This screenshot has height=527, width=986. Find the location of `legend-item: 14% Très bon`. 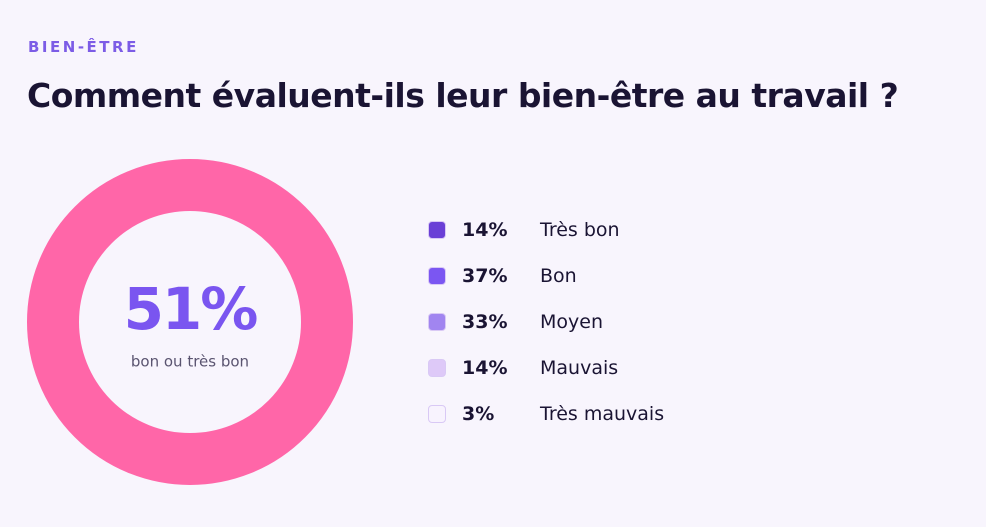

legend-item: 14% Très bon is located at coordinates (524, 230).